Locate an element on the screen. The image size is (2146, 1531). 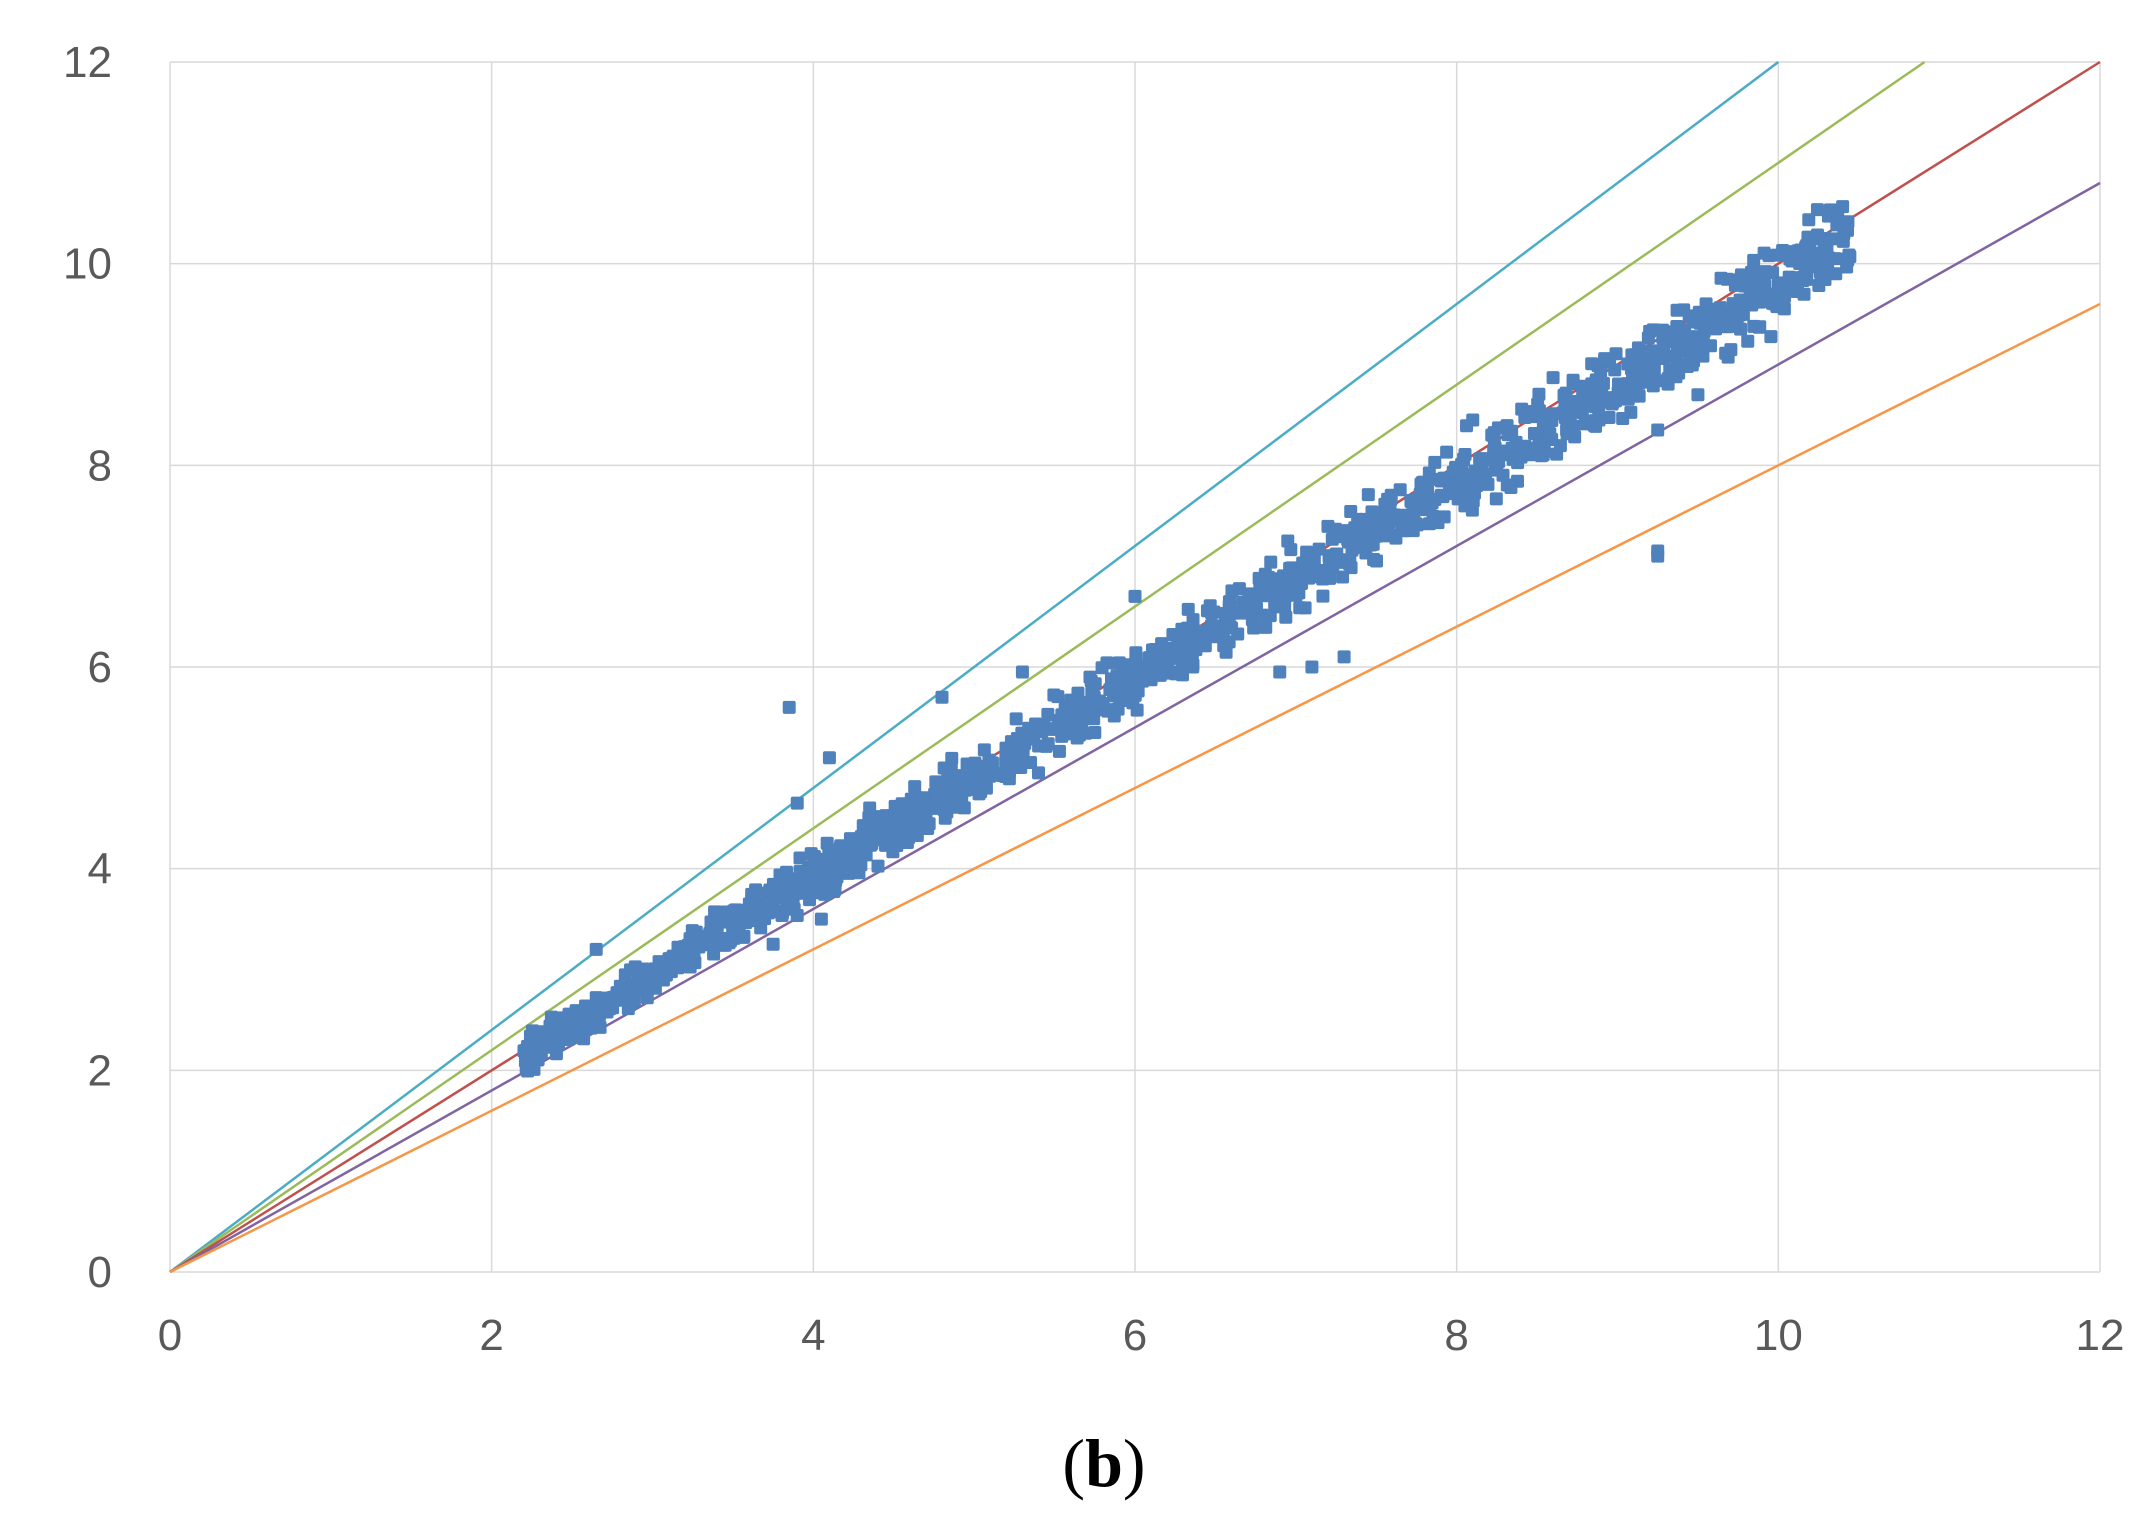
y-tick-label: 2 is located at coordinates (100, 1070).